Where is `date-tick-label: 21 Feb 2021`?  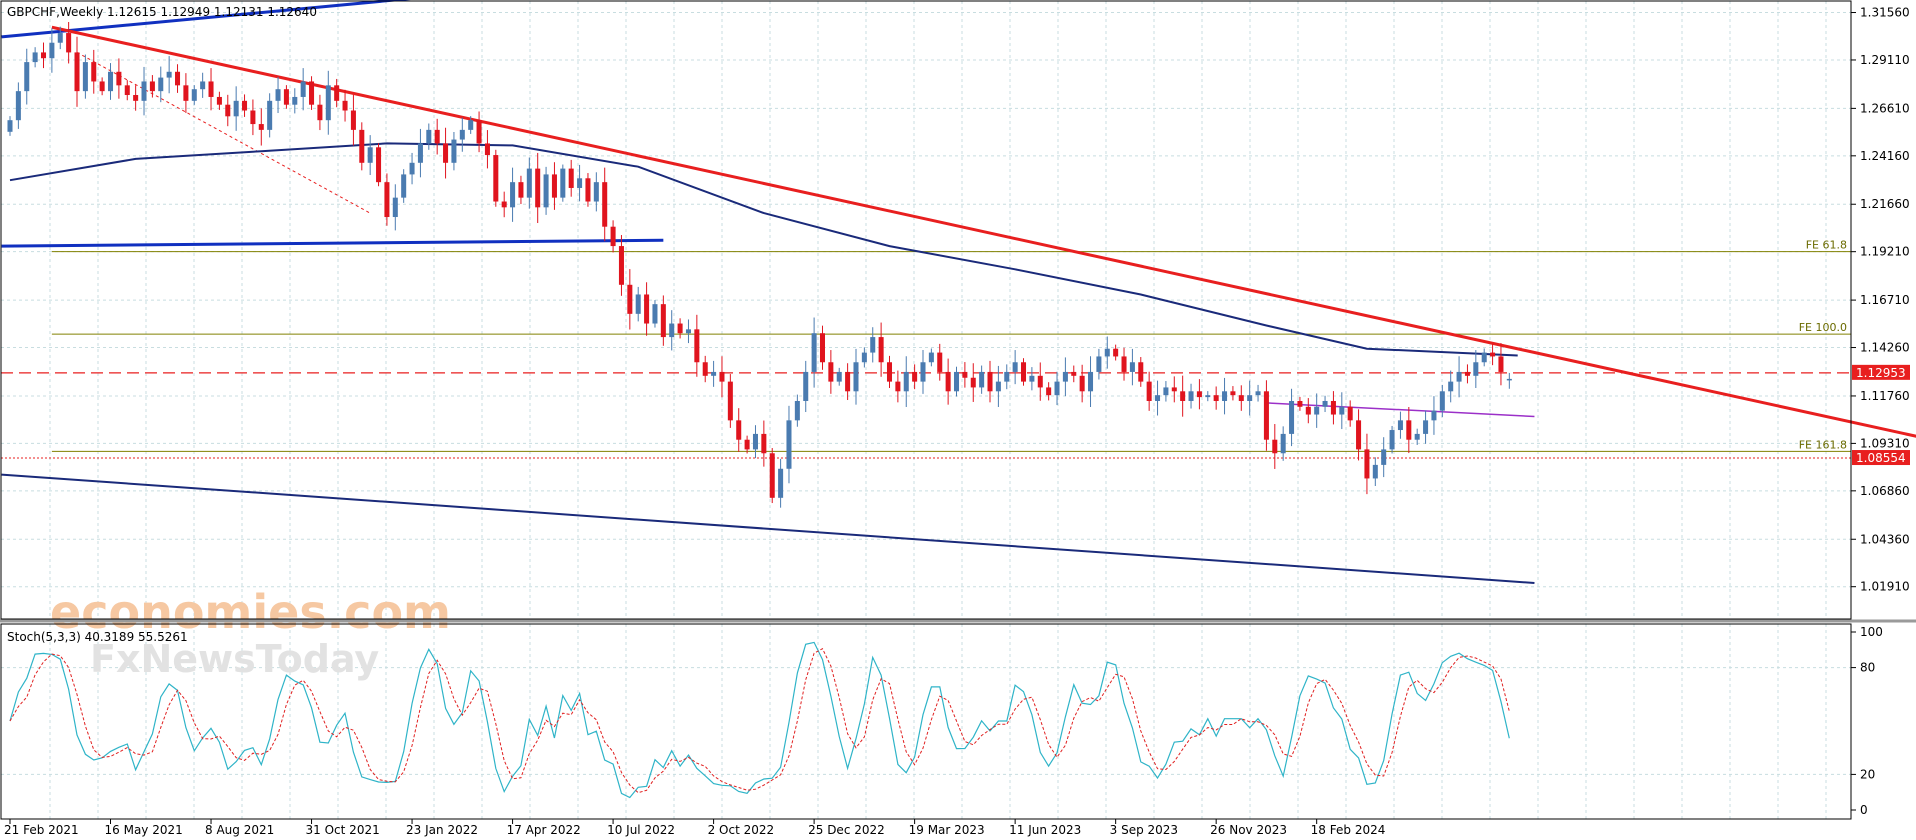 date-tick-label: 21 Feb 2021 is located at coordinates (41, 830).